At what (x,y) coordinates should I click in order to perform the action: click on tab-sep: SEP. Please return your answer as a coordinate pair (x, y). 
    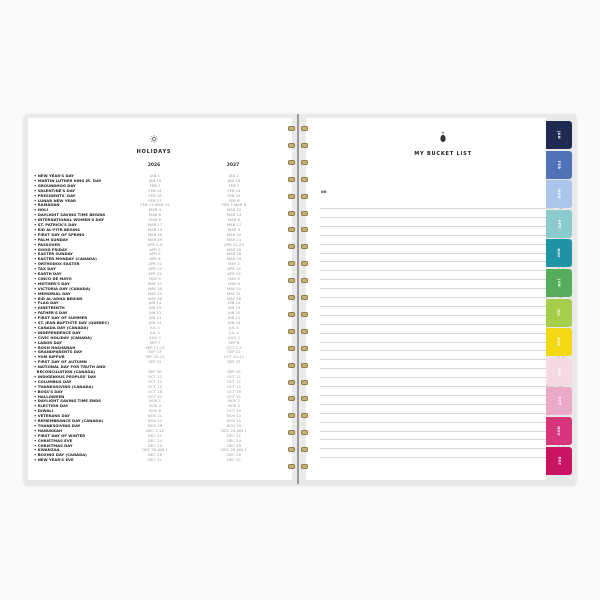
    Looking at the image, I should click on (559, 371).